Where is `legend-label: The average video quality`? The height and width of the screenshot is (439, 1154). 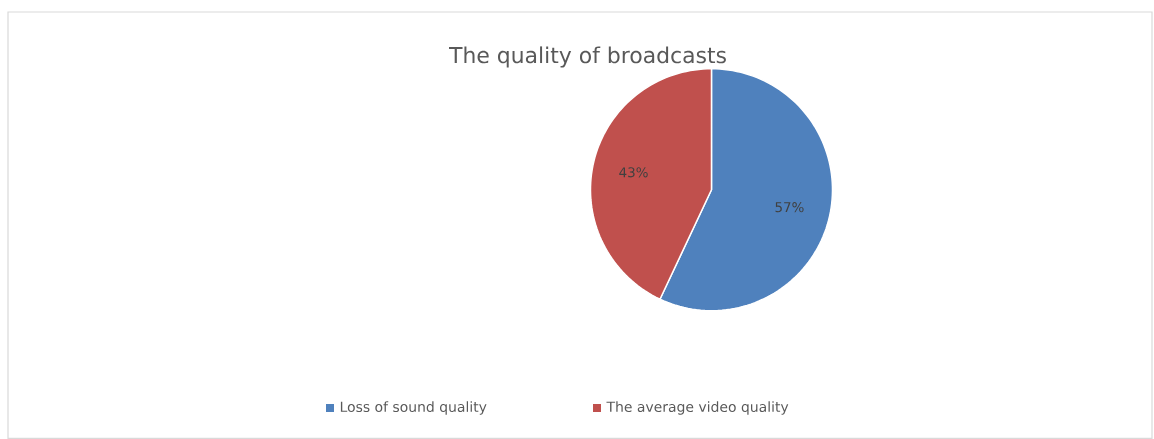 legend-label: The average video quality is located at coordinates (697, 408).